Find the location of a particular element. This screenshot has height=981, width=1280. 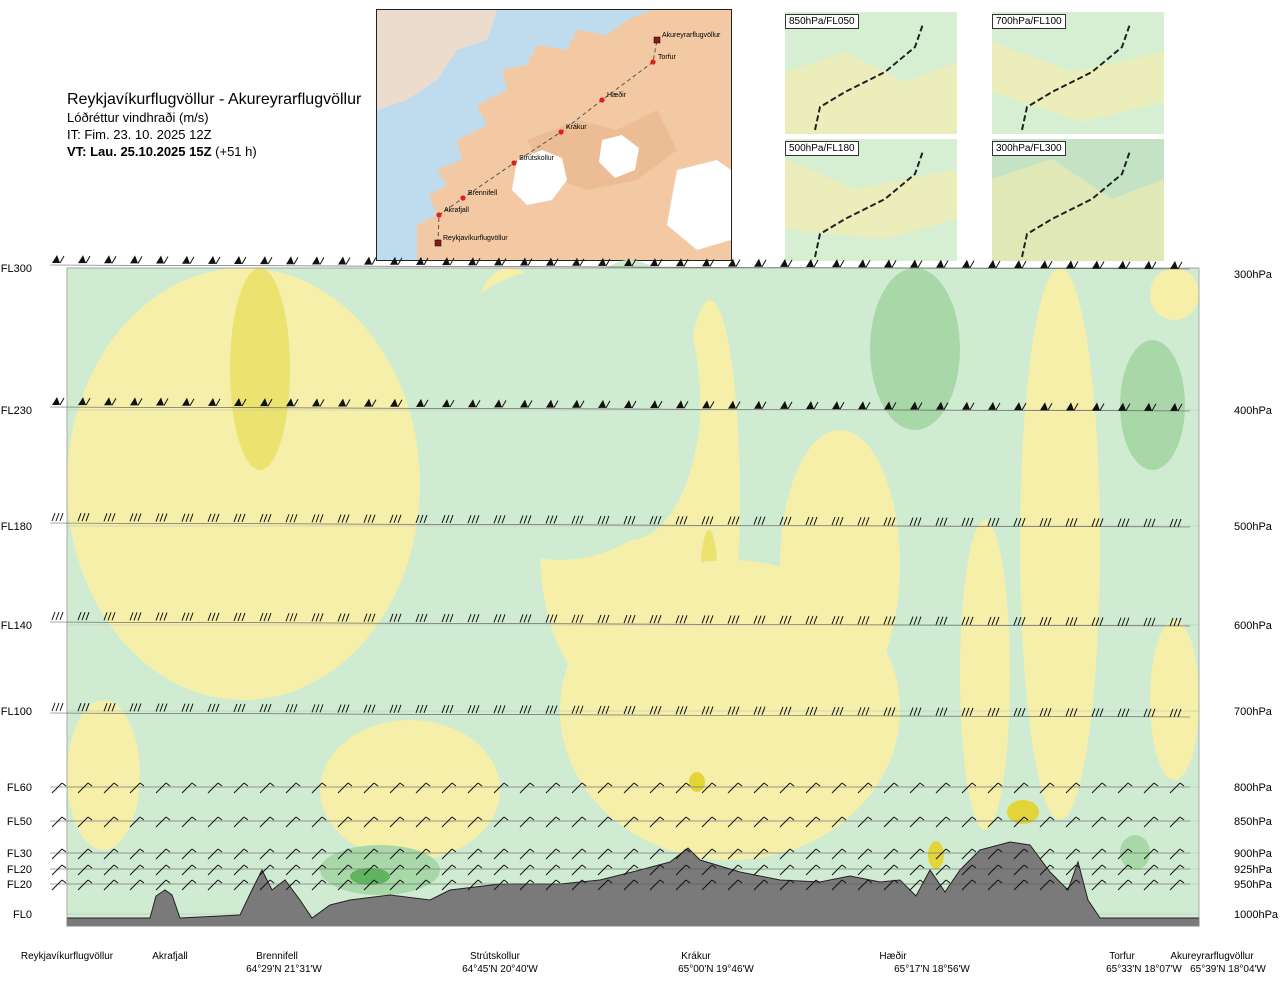

inset-700: 700hPa/FL100 is located at coordinates (1078, 73).